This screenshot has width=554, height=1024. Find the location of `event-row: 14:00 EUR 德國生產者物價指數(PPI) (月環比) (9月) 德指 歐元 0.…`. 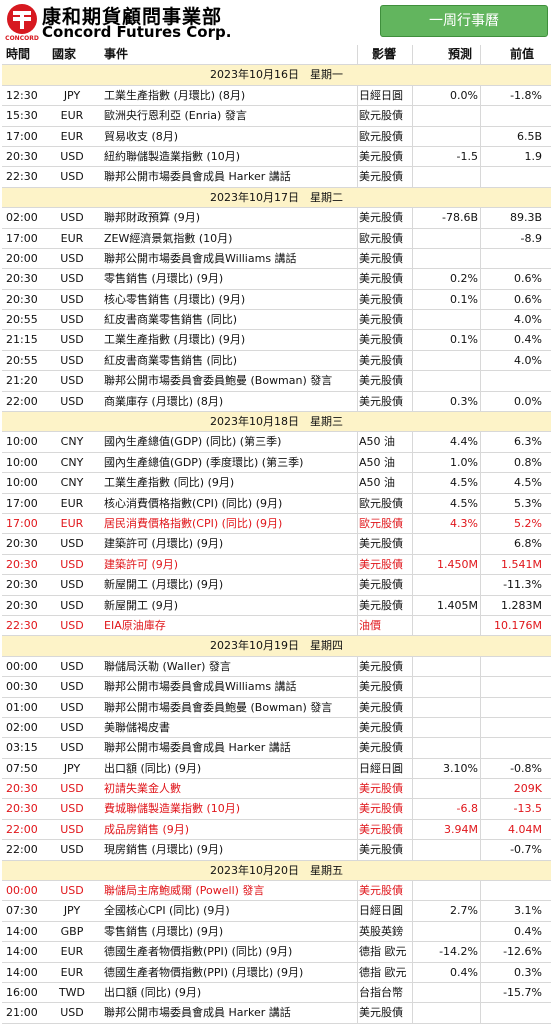

event-row: 14:00 EUR 德國生產者物價指數(PPI) (月環比) (9月) 德指 歐元 0.… is located at coordinates (276, 972).